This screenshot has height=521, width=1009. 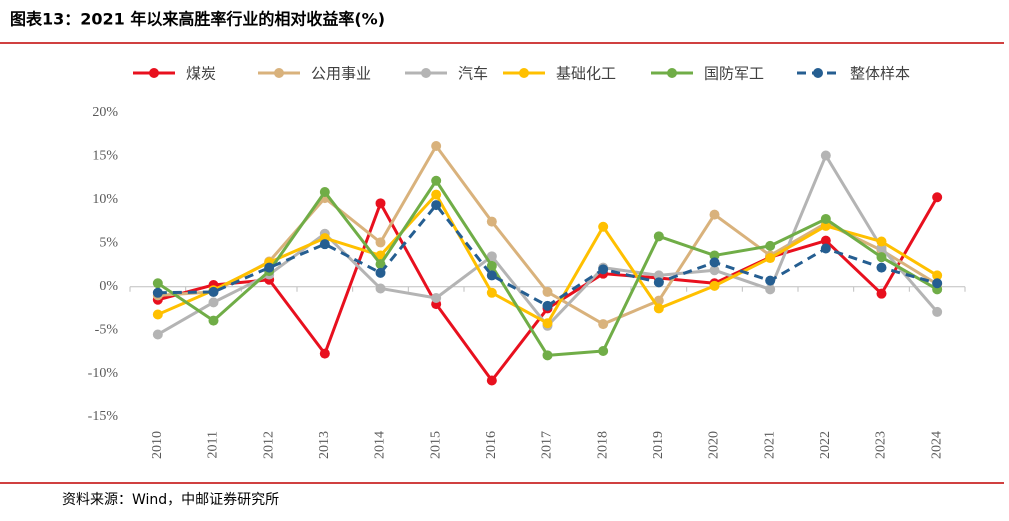 I want to click on legend-label: 基础化工, so click(x=586, y=74).